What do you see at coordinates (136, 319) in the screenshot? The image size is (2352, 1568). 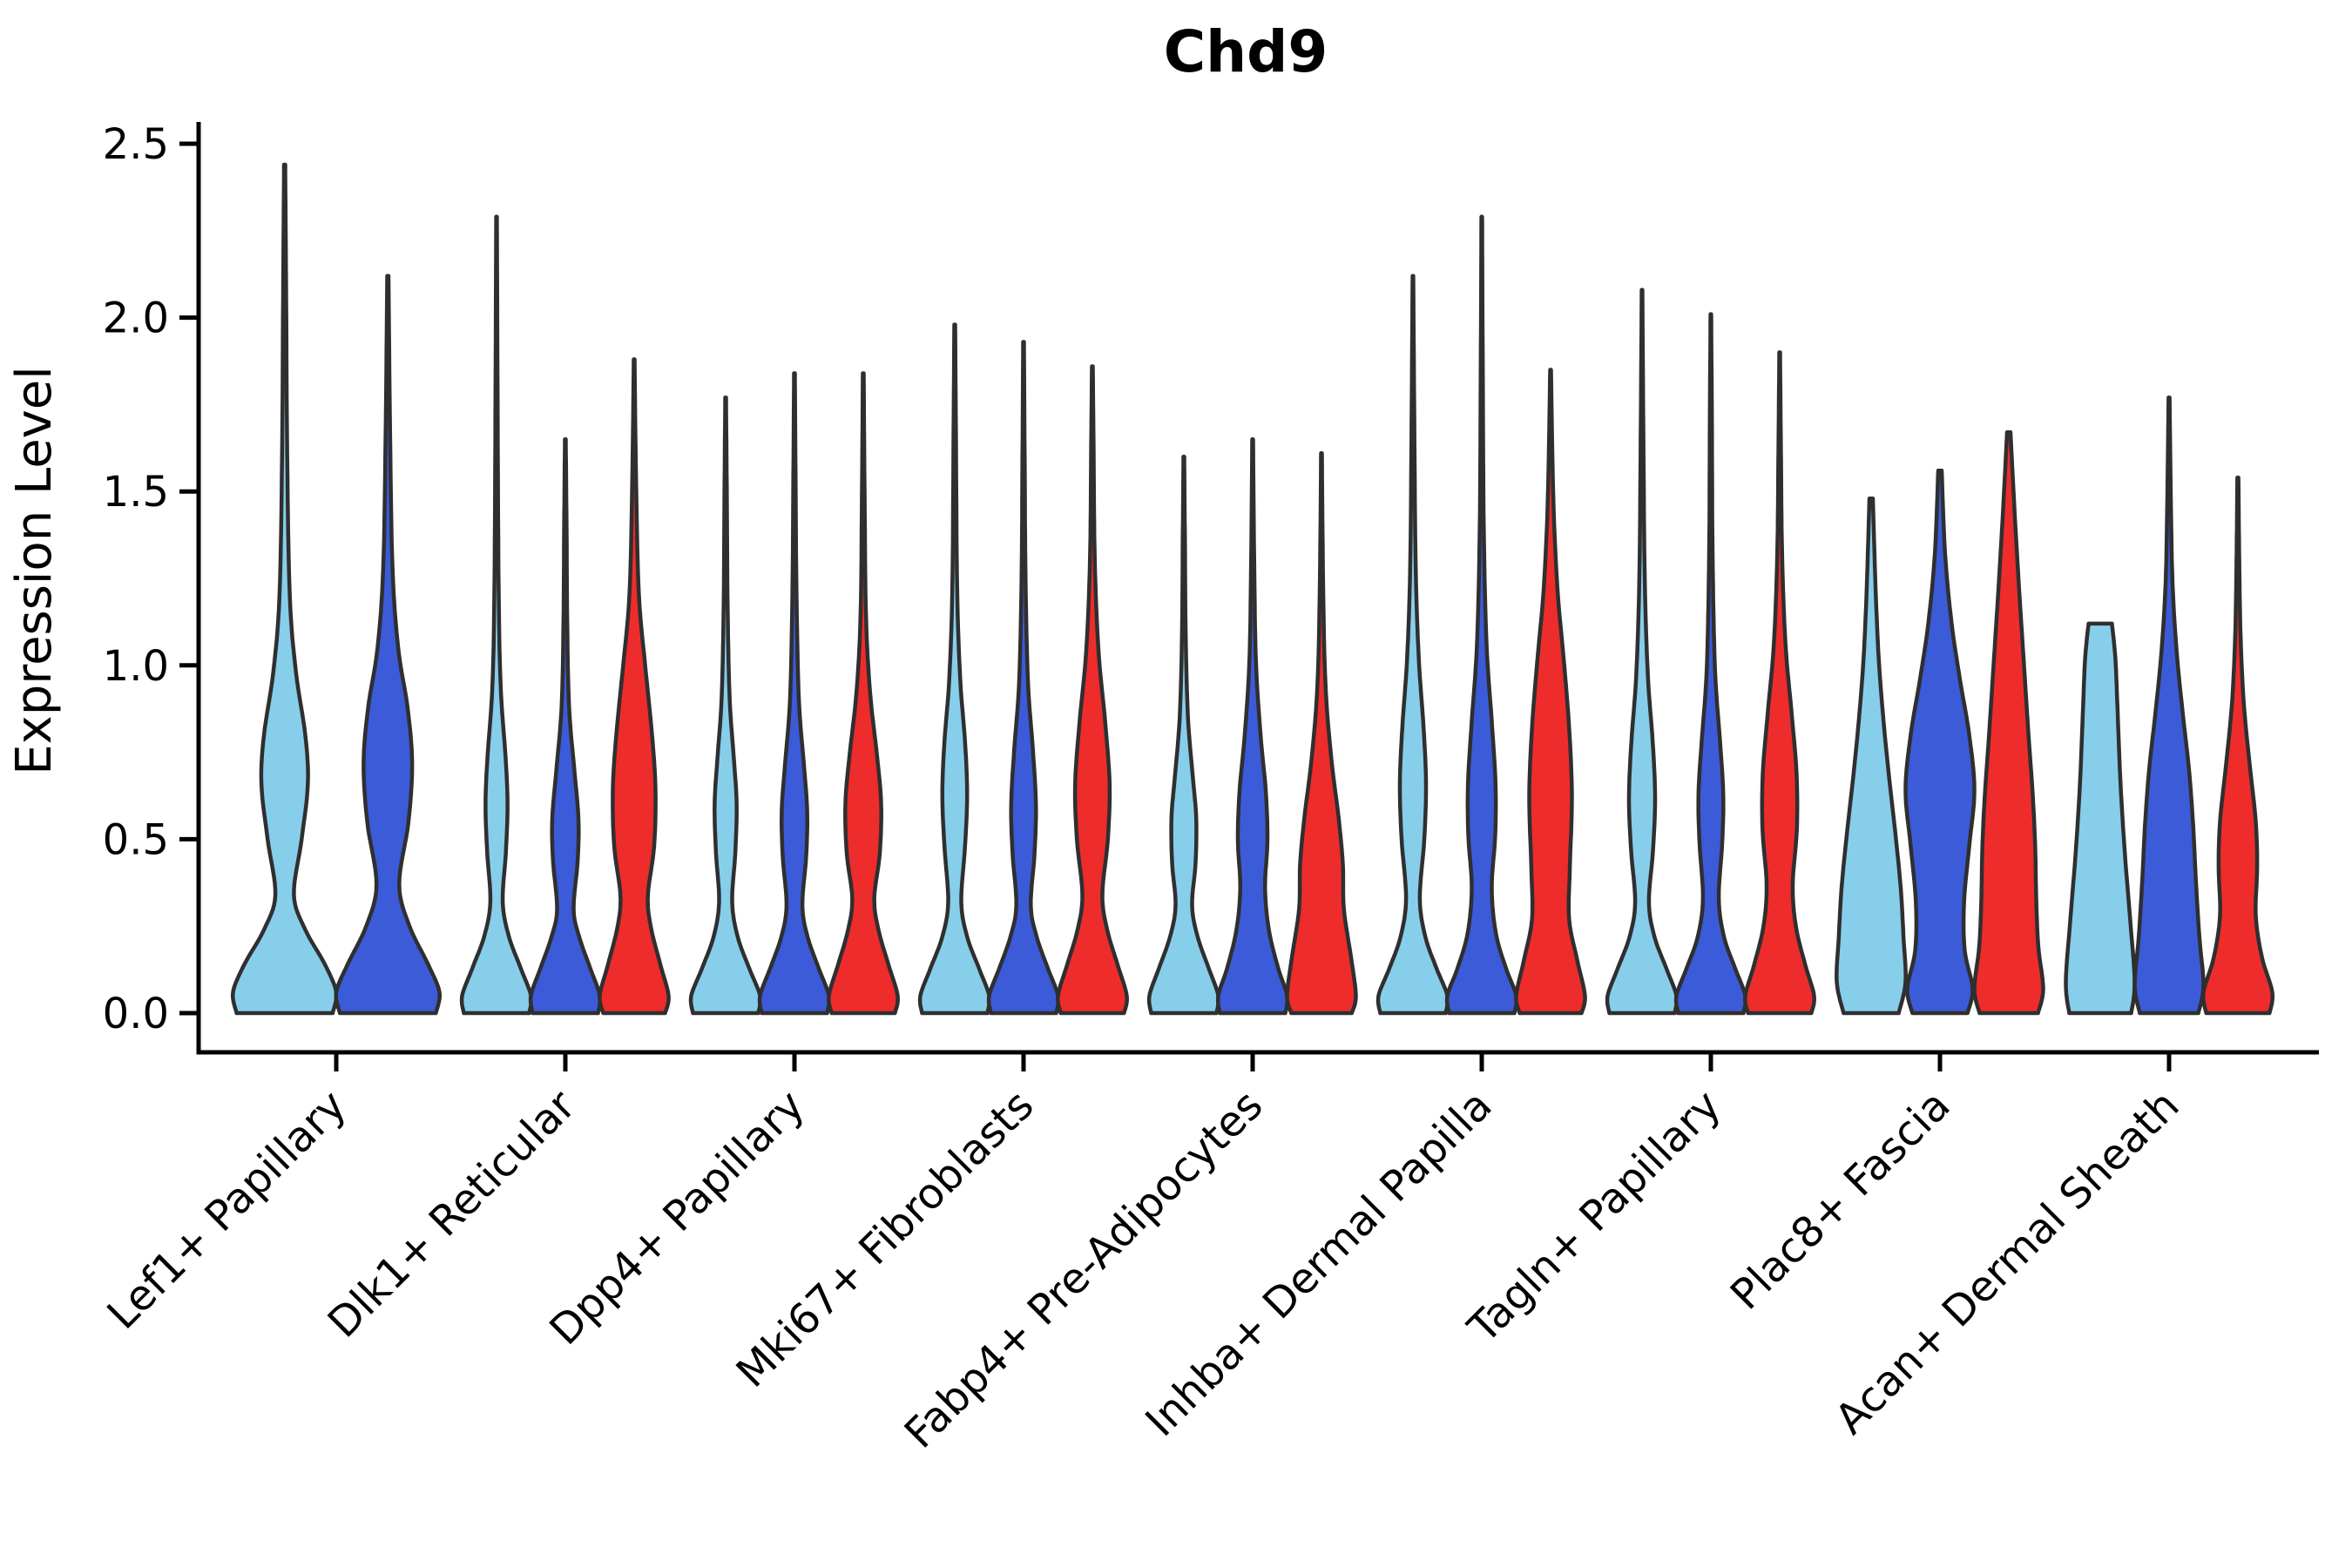 I see `y-tick-label: 2.0` at bounding box center [136, 319].